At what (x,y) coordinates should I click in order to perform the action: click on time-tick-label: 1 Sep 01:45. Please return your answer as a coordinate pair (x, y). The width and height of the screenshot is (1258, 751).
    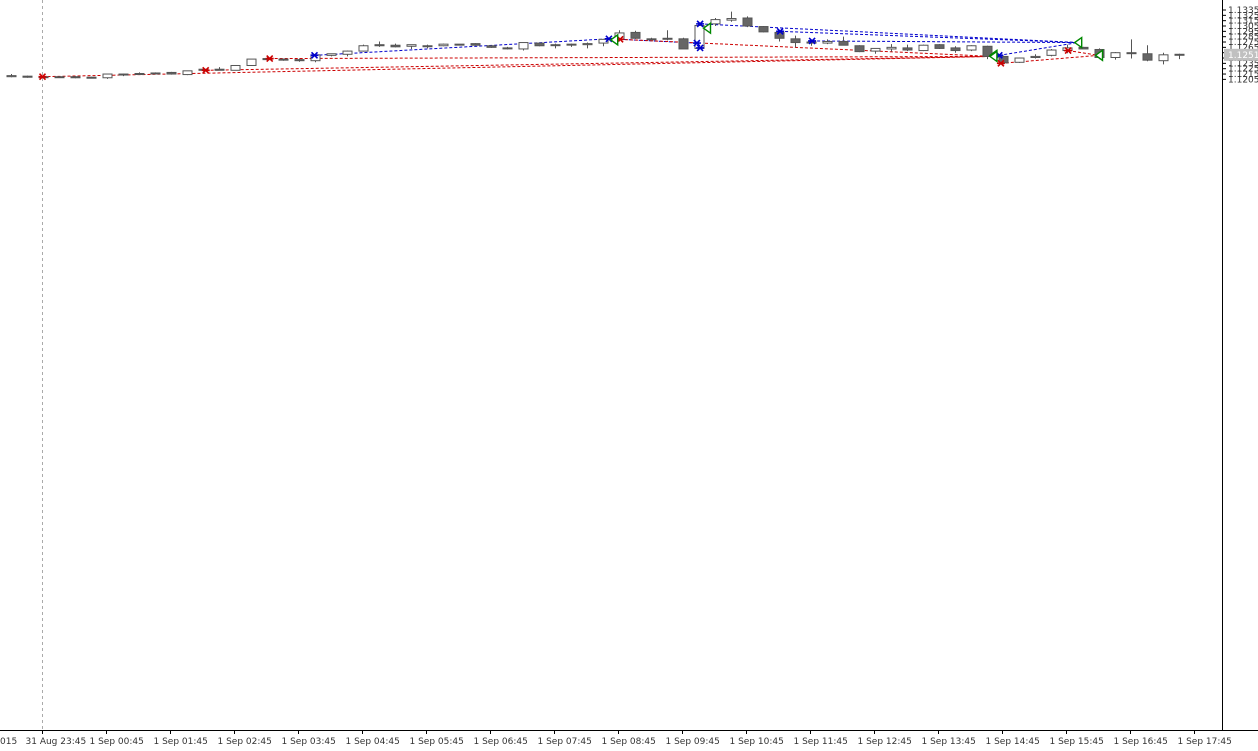
    Looking at the image, I should click on (181, 742).